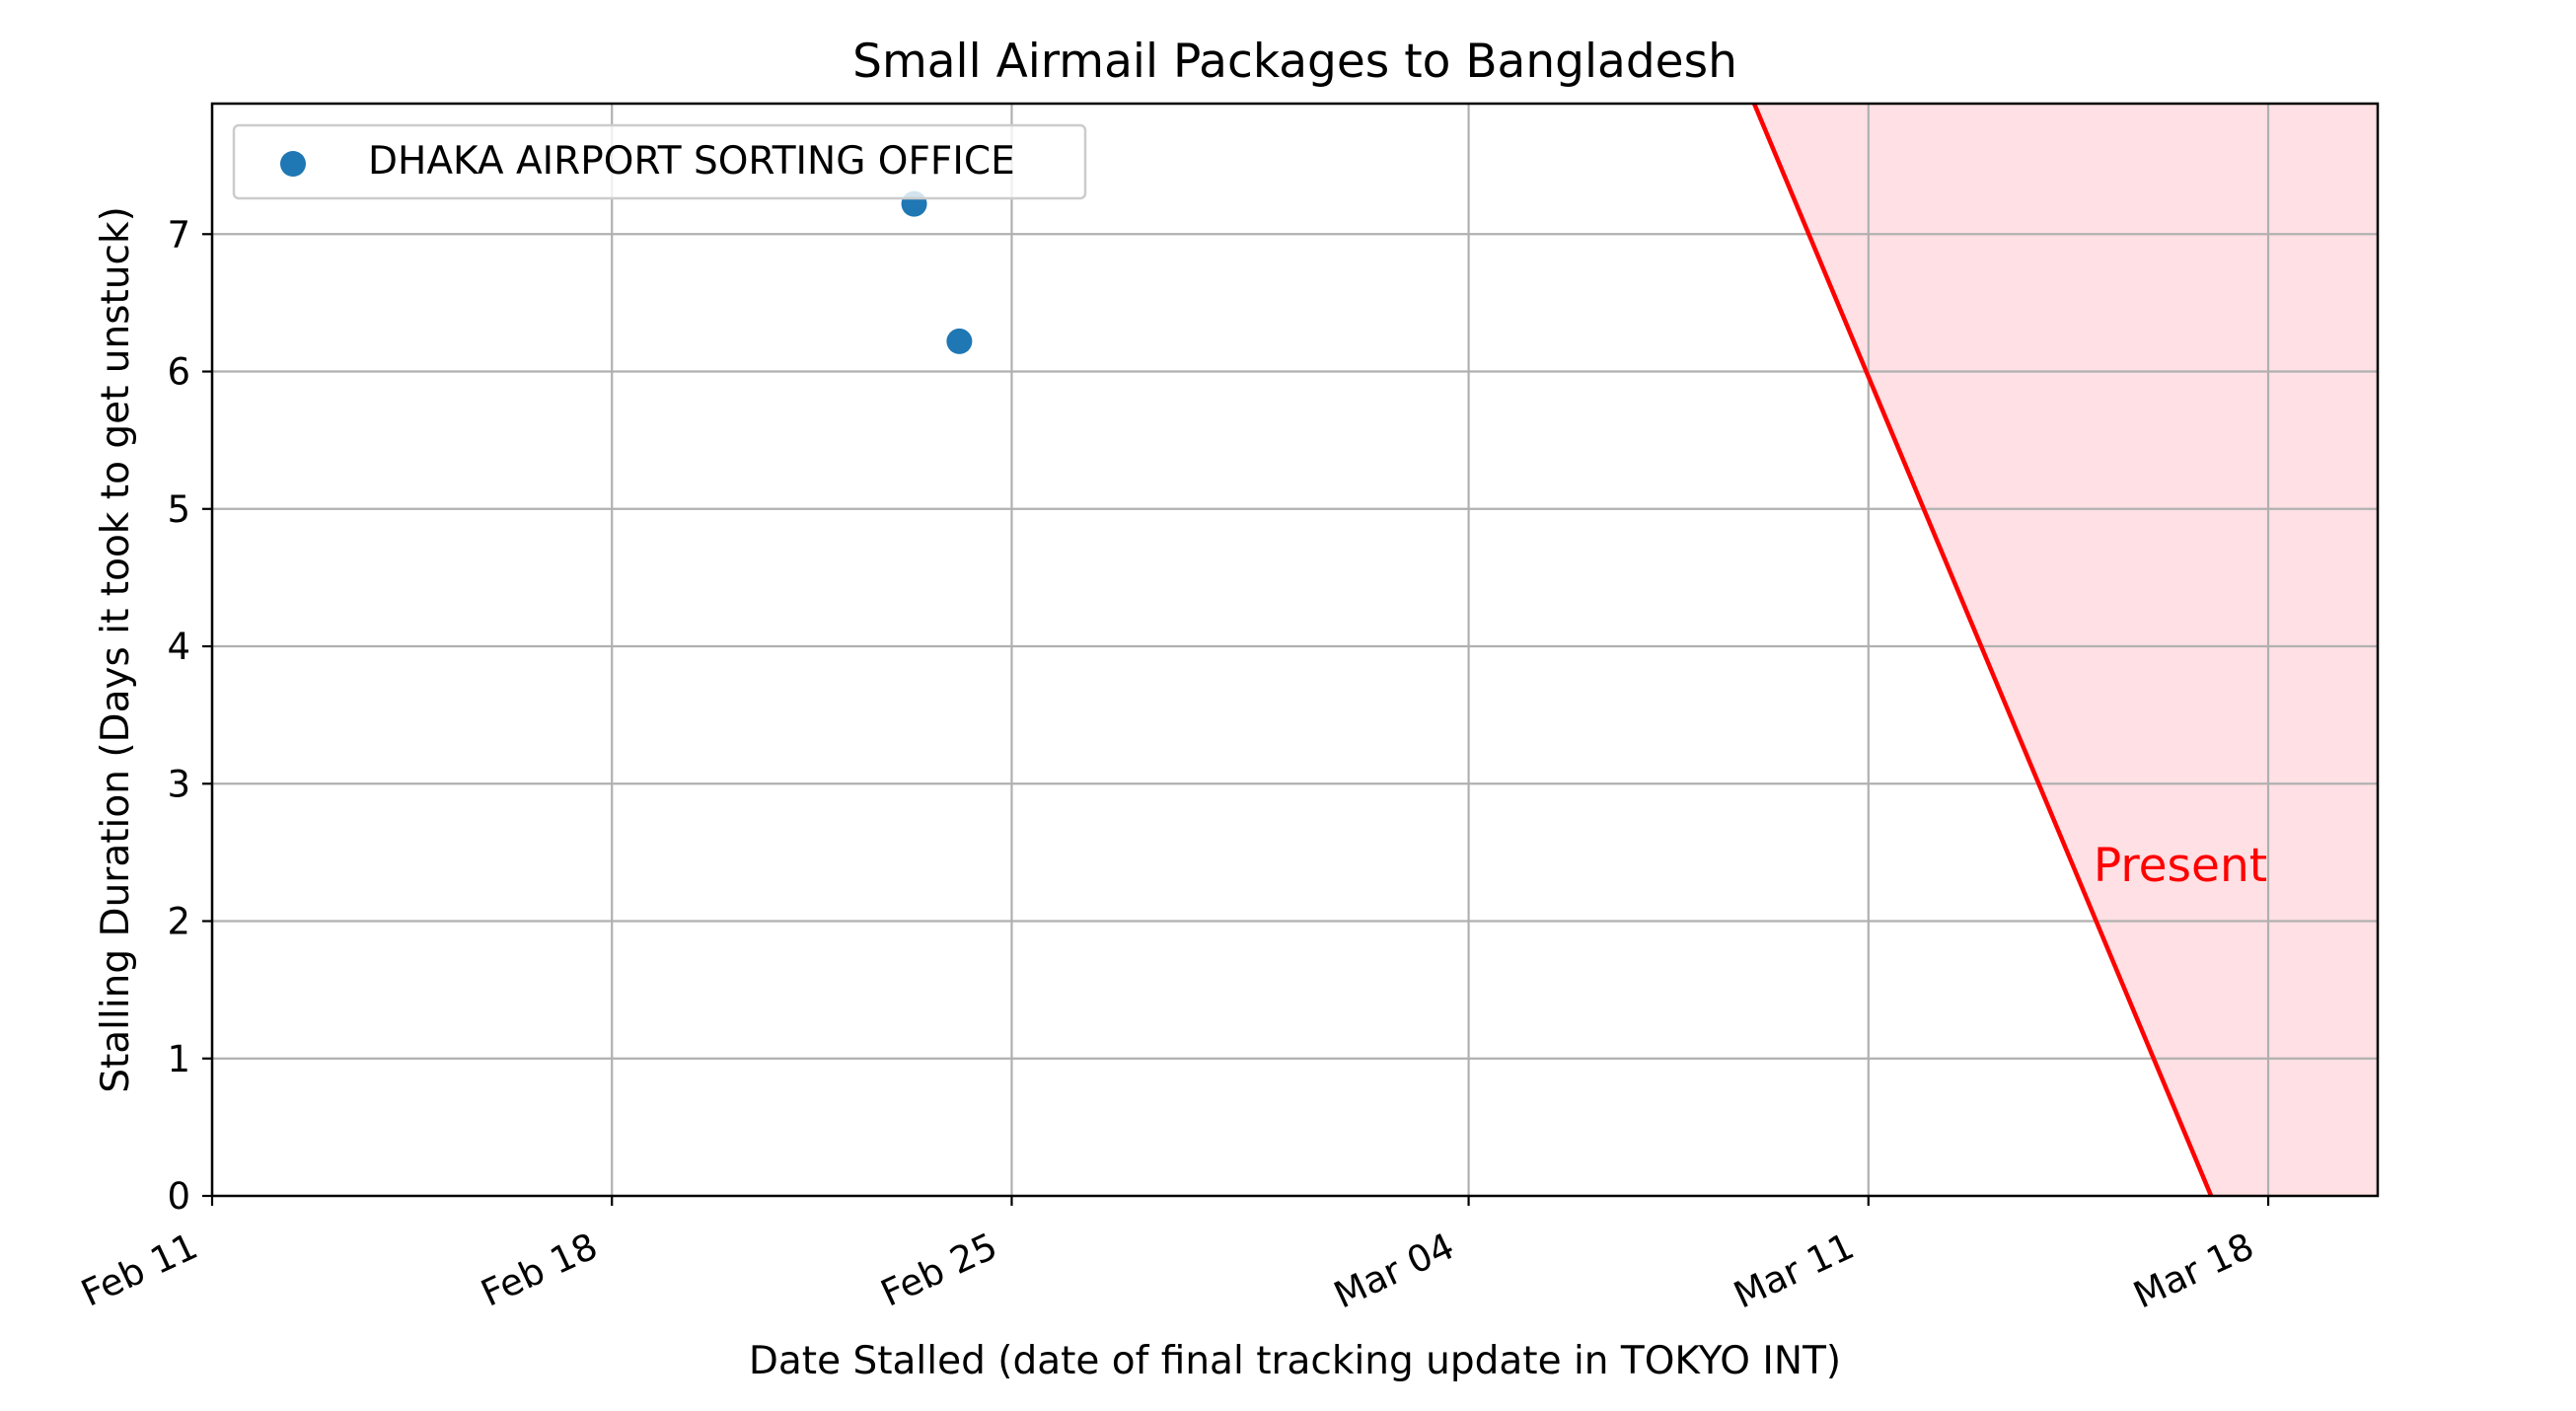  I want to click on present-boundary-line, so click(1982, 650).